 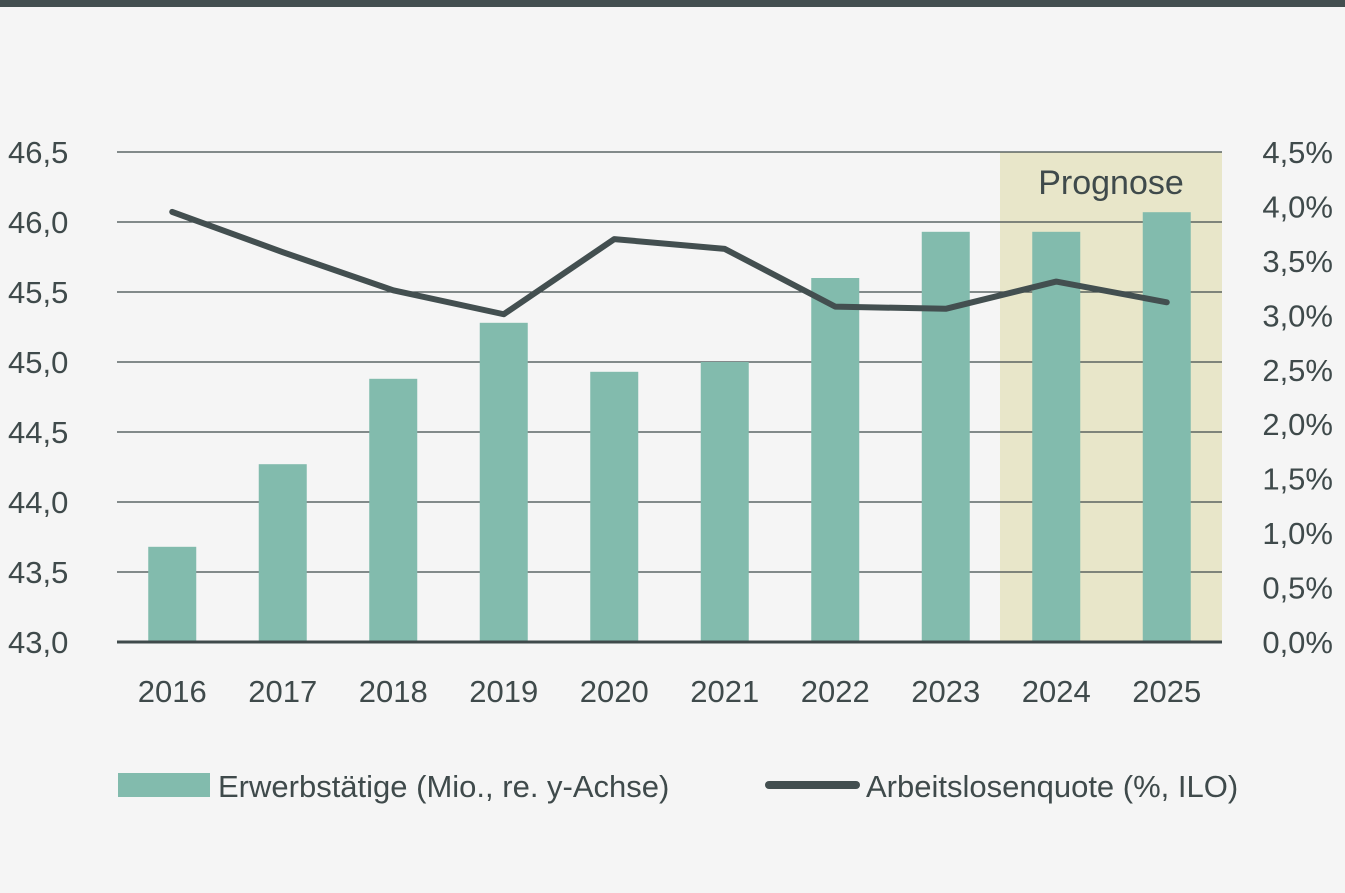 What do you see at coordinates (393, 691) in the screenshot?
I see `category-label: 2018` at bounding box center [393, 691].